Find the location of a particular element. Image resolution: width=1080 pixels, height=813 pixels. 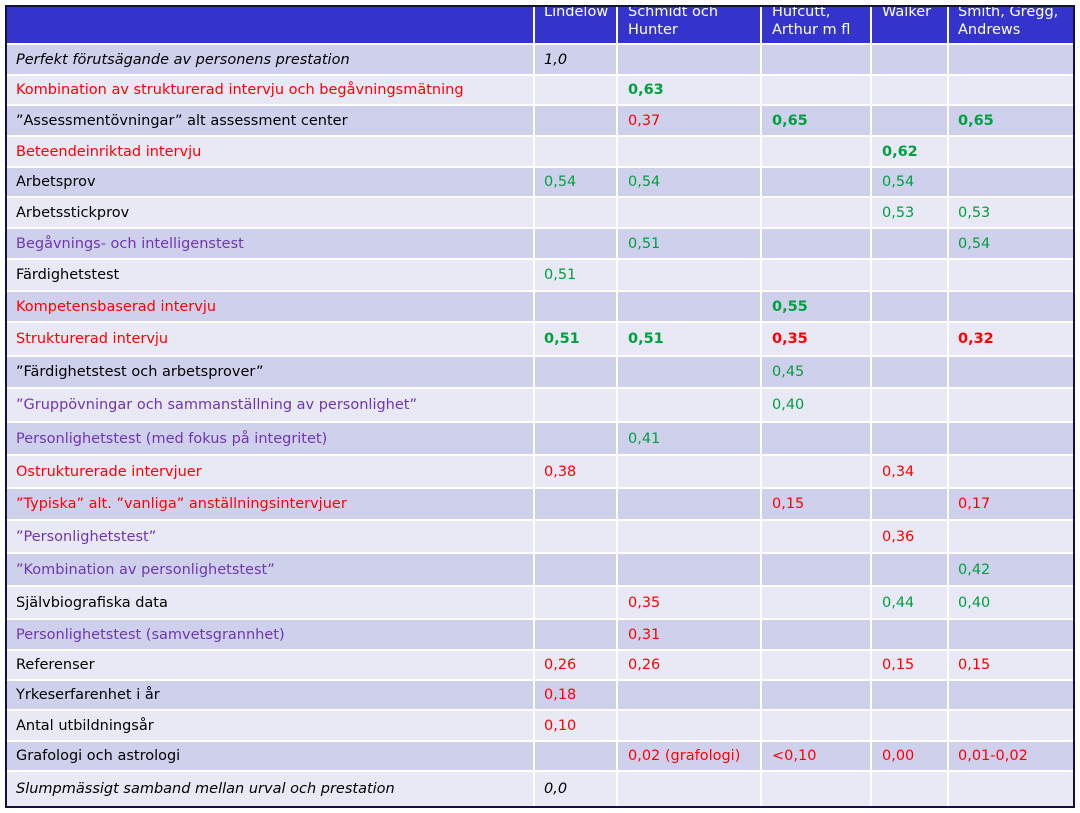

value-cell-smith-gregg-andrews: 0,15 is located at coordinates (1011, 665).